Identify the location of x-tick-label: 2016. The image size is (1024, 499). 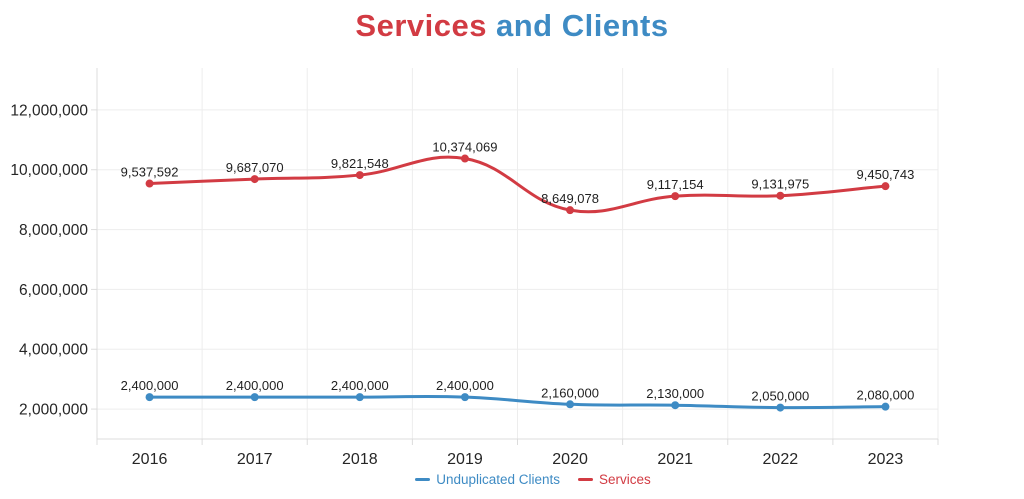
(150, 459).